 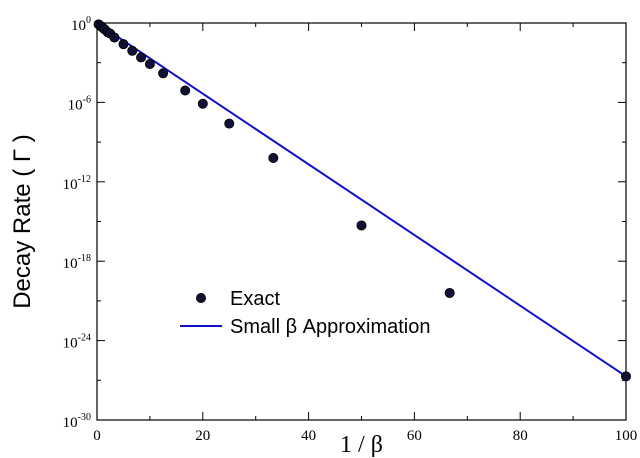 What do you see at coordinates (305, 313) in the screenshot?
I see `legend: Exact Small β Approximation` at bounding box center [305, 313].